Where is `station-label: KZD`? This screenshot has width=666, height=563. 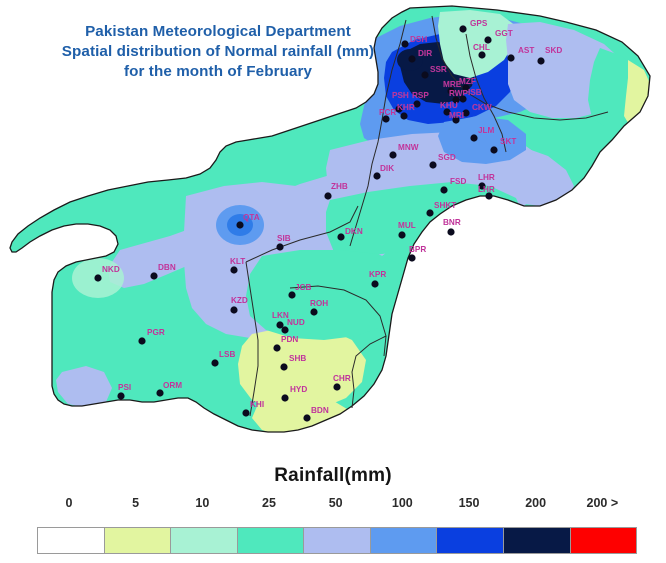
station-label: KZD is located at coordinates (239, 300).